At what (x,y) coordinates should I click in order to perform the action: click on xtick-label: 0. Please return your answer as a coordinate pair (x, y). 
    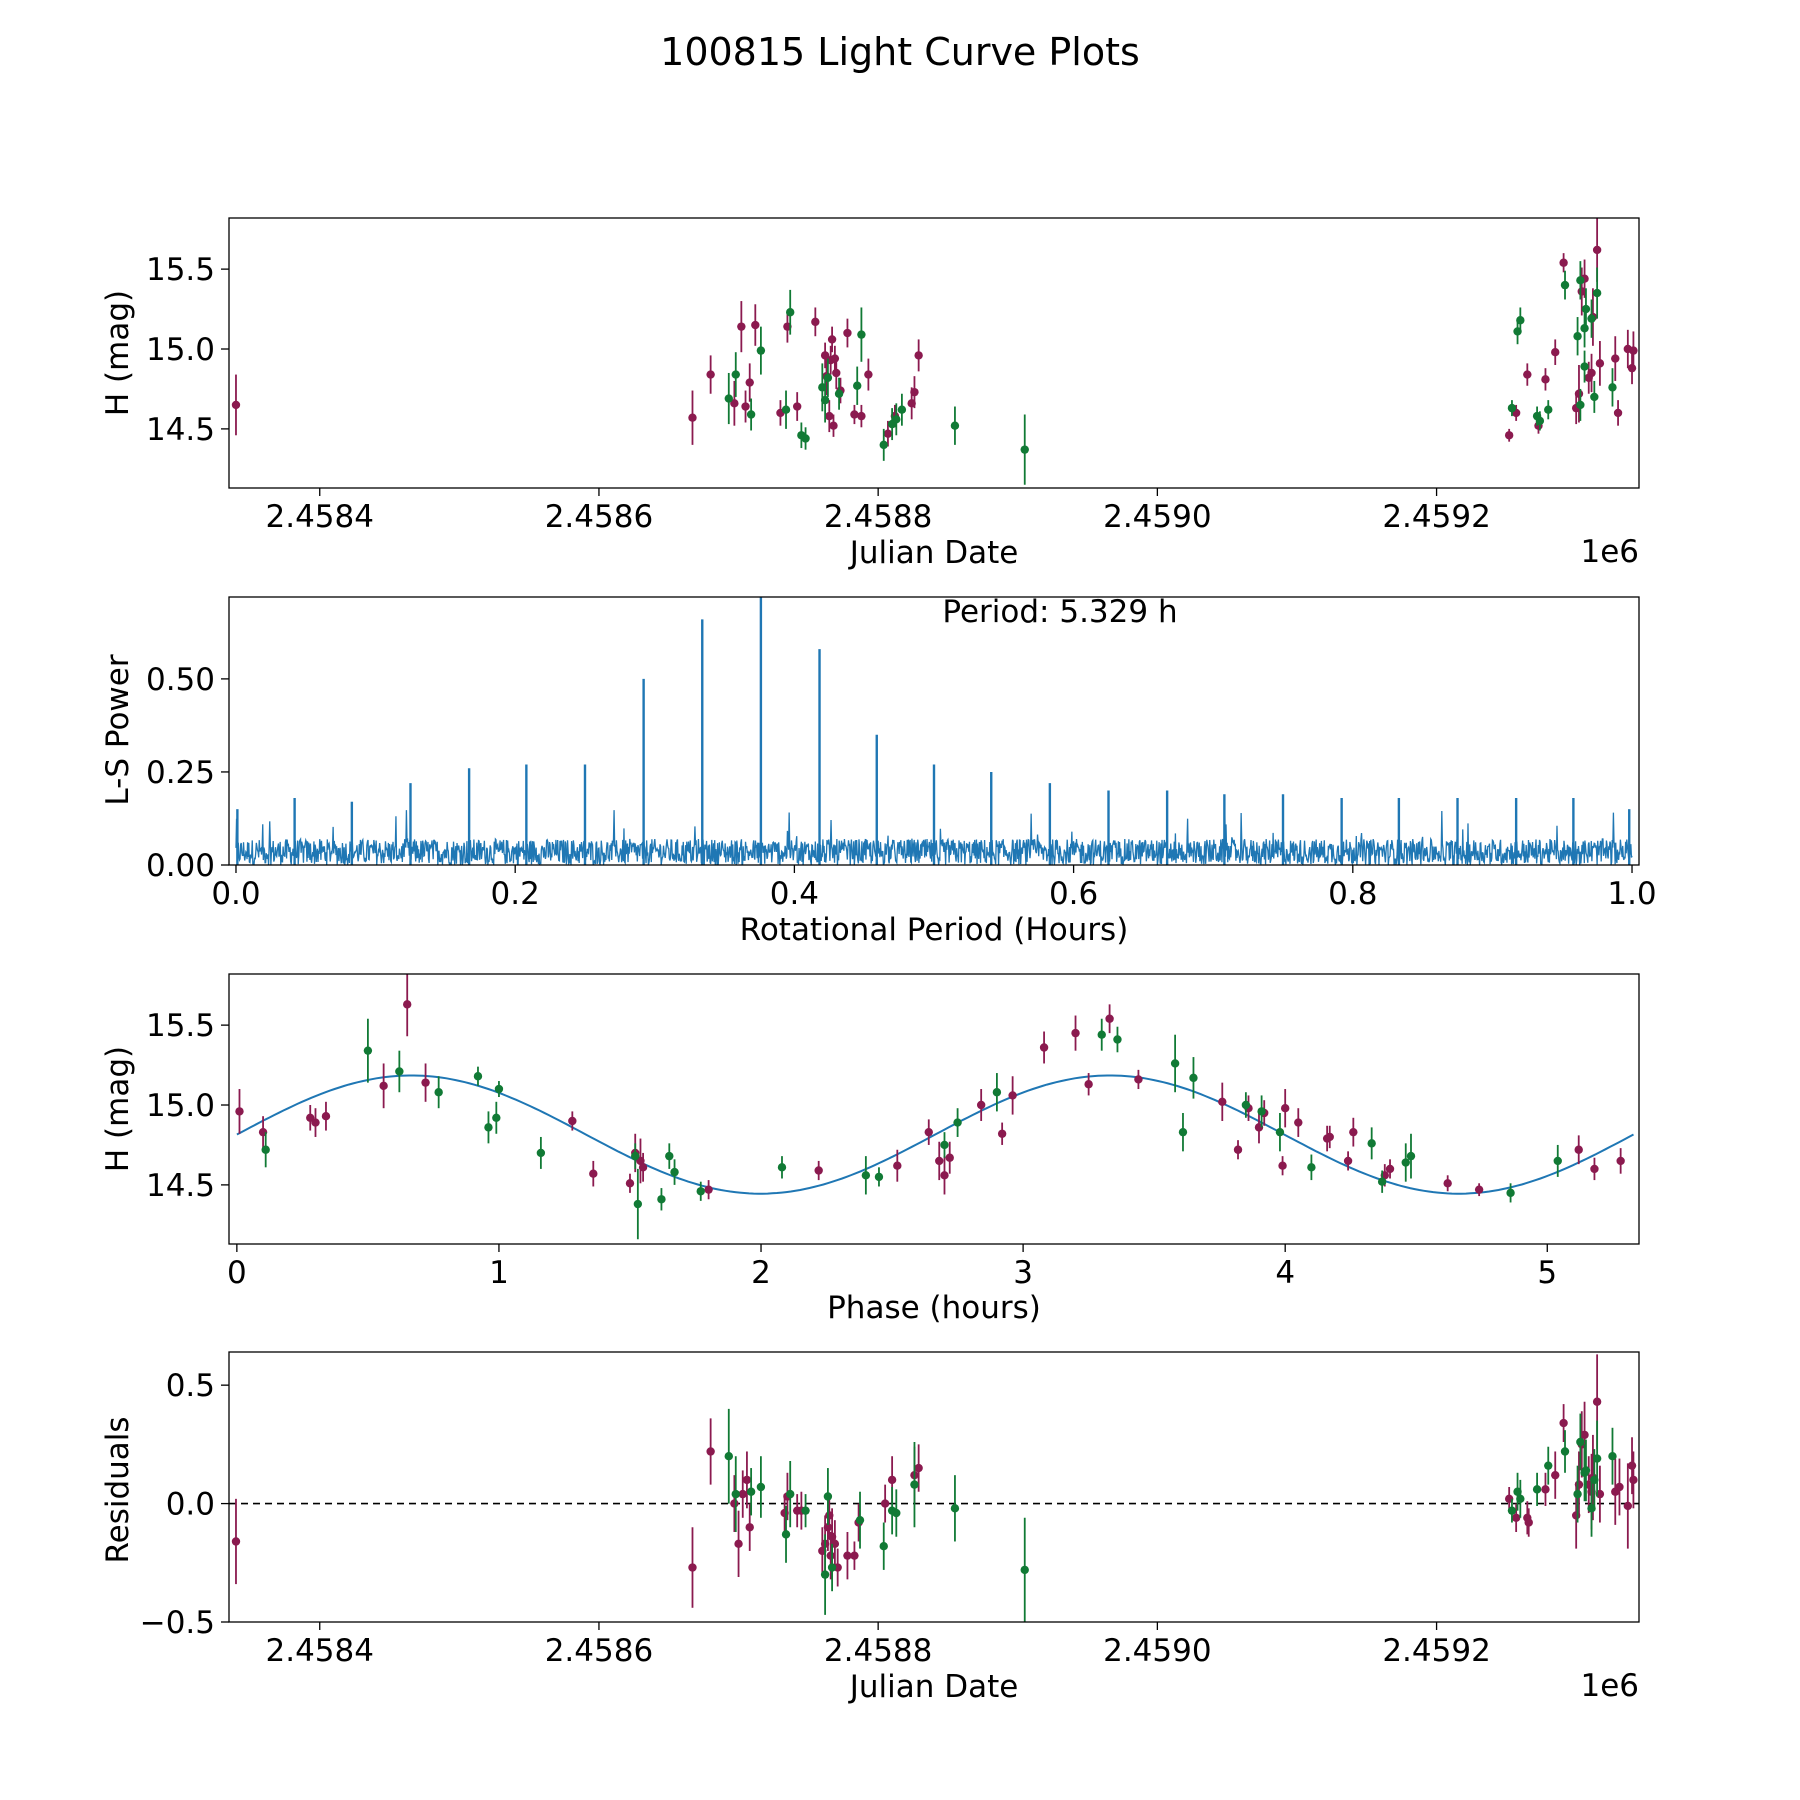
    Looking at the image, I should click on (237, 1273).